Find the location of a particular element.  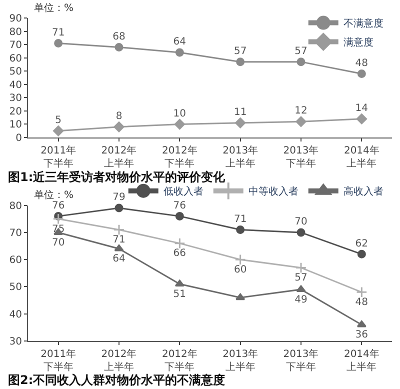

legend-label: 高收入者 is located at coordinates (363, 192).